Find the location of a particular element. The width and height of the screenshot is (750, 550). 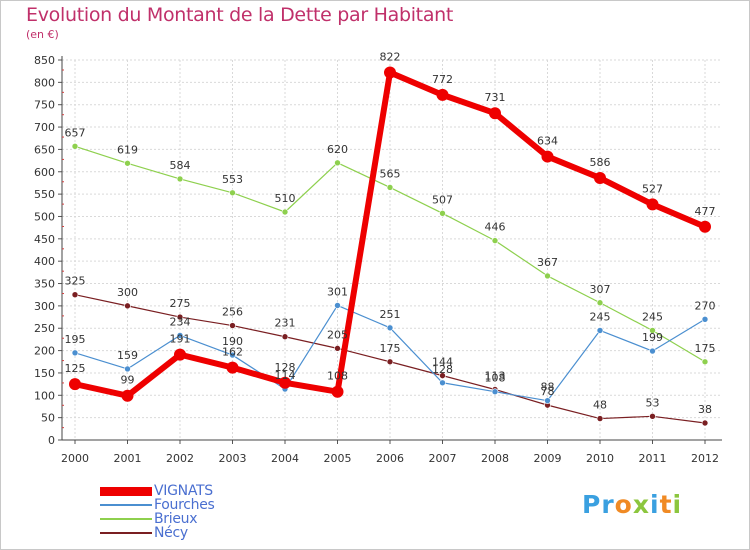

y-tick-label: 250 is located at coordinates (44, 328).